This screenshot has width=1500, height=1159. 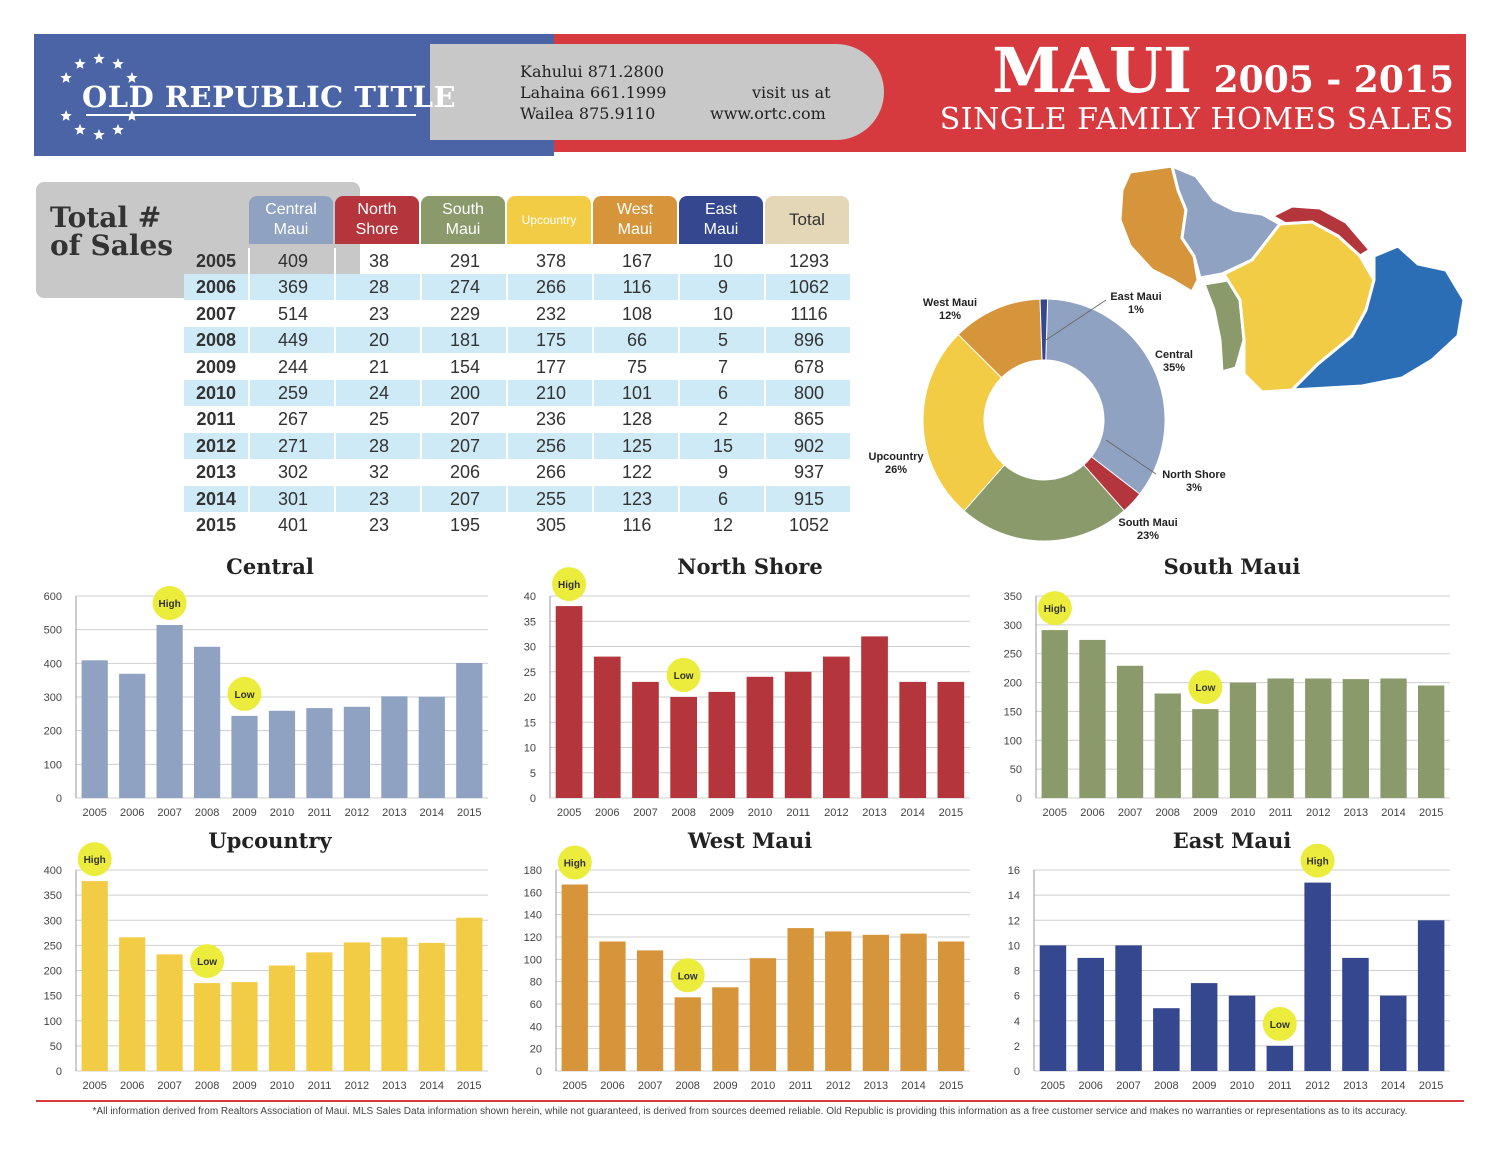 What do you see at coordinates (292, 472) in the screenshot?
I see `table-cell: 302` at bounding box center [292, 472].